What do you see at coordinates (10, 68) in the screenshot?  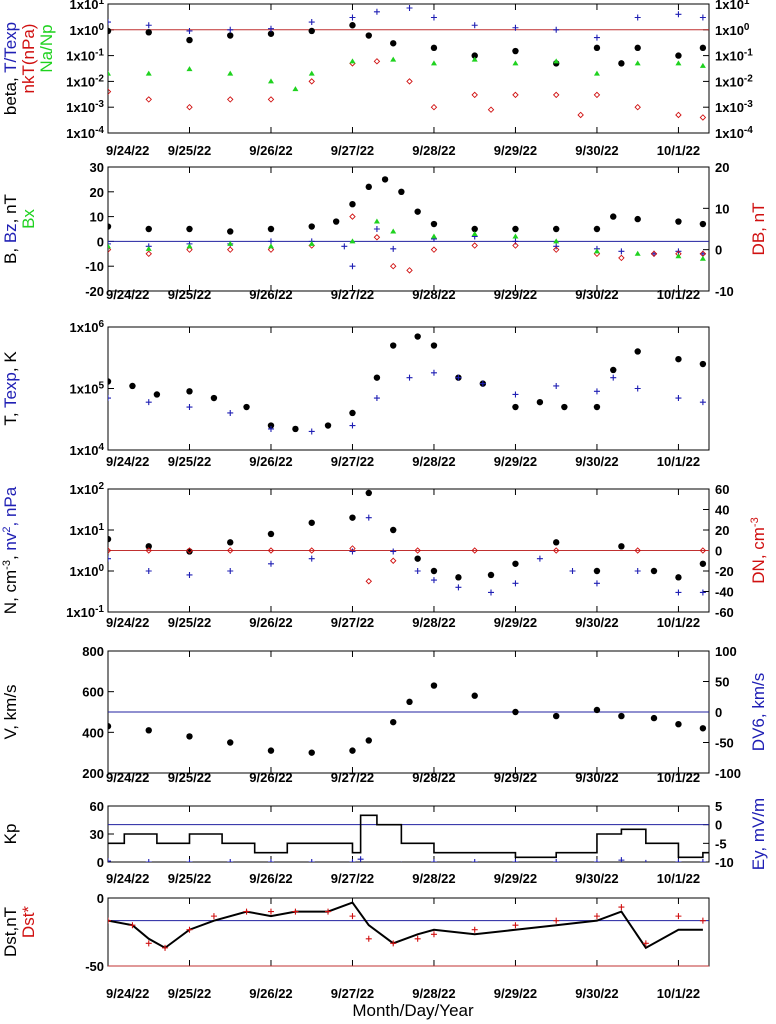 I see `panel-beta-left-title: beta, T/Texp` at bounding box center [10, 68].